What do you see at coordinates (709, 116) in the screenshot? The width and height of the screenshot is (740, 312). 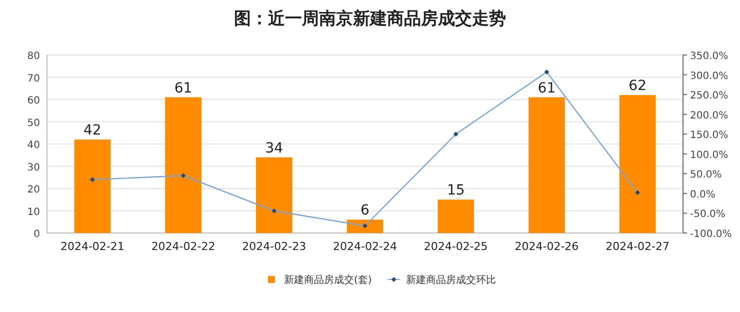 I see `y2-tick-label: 200.0%` at bounding box center [709, 116].